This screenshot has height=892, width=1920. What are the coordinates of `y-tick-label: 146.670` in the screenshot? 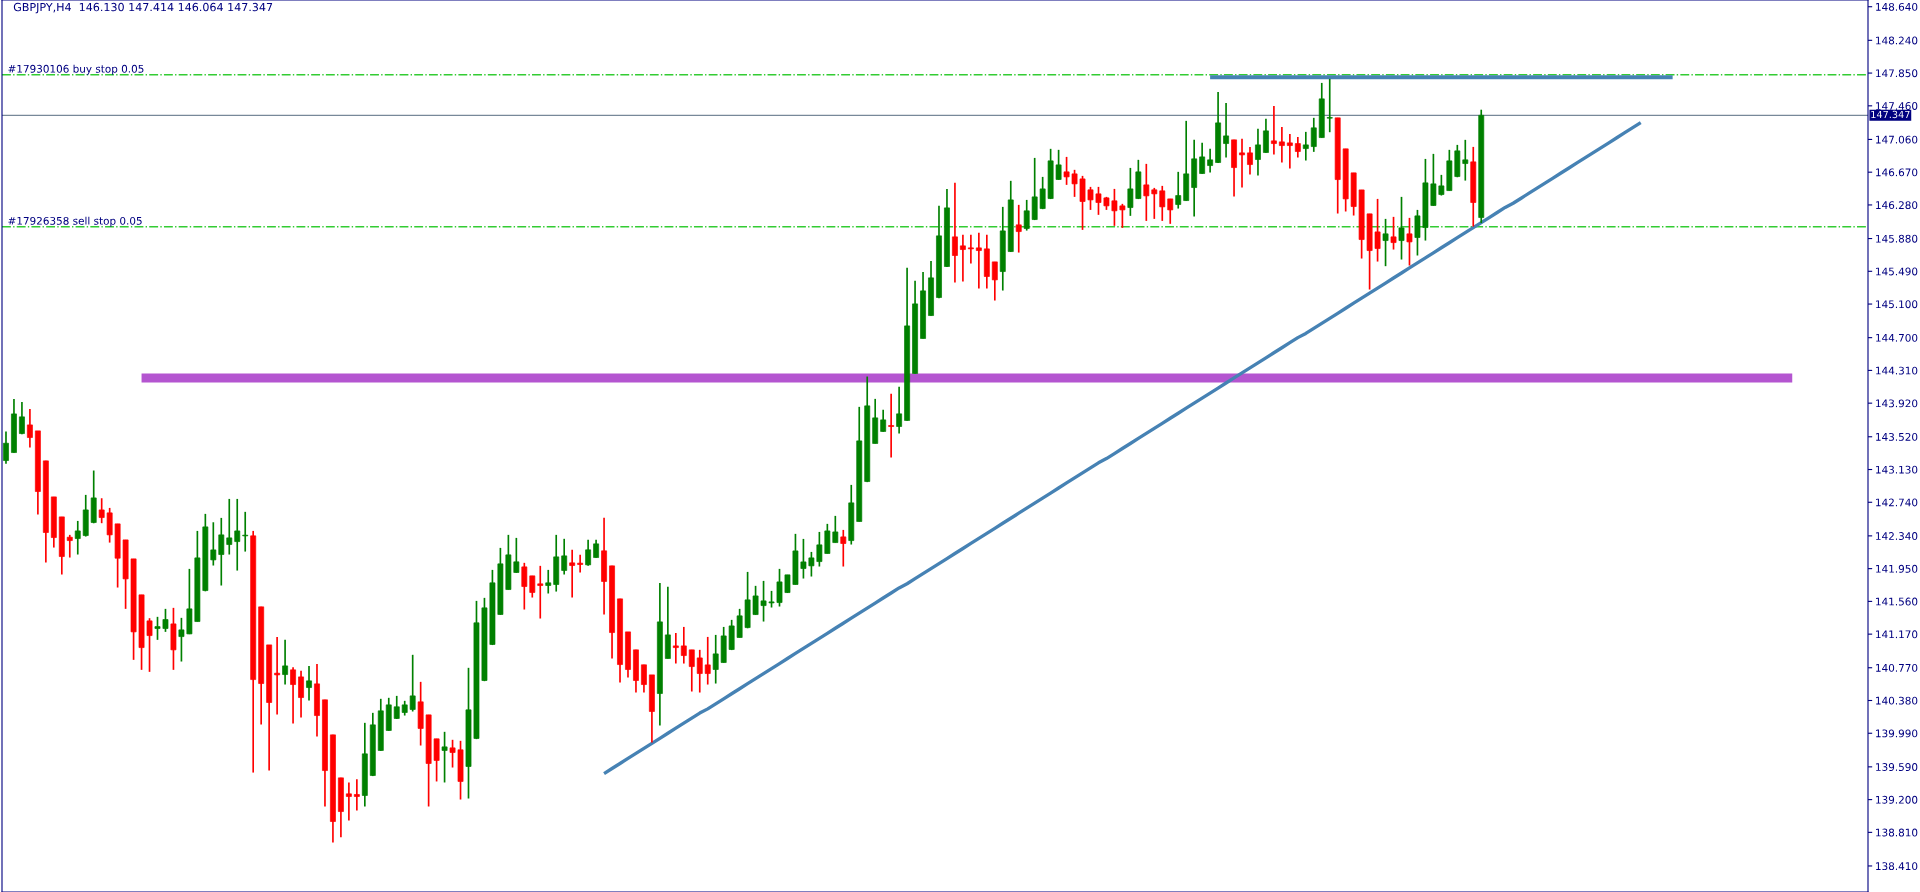 It's located at (1897, 172).